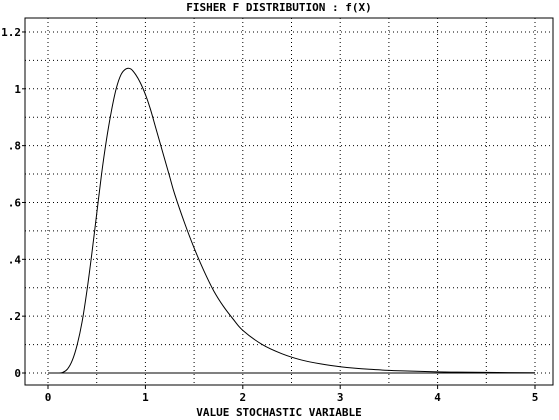  Describe the element at coordinates (14, 146) in the screenshot. I see `y-tick-label: .8` at that location.